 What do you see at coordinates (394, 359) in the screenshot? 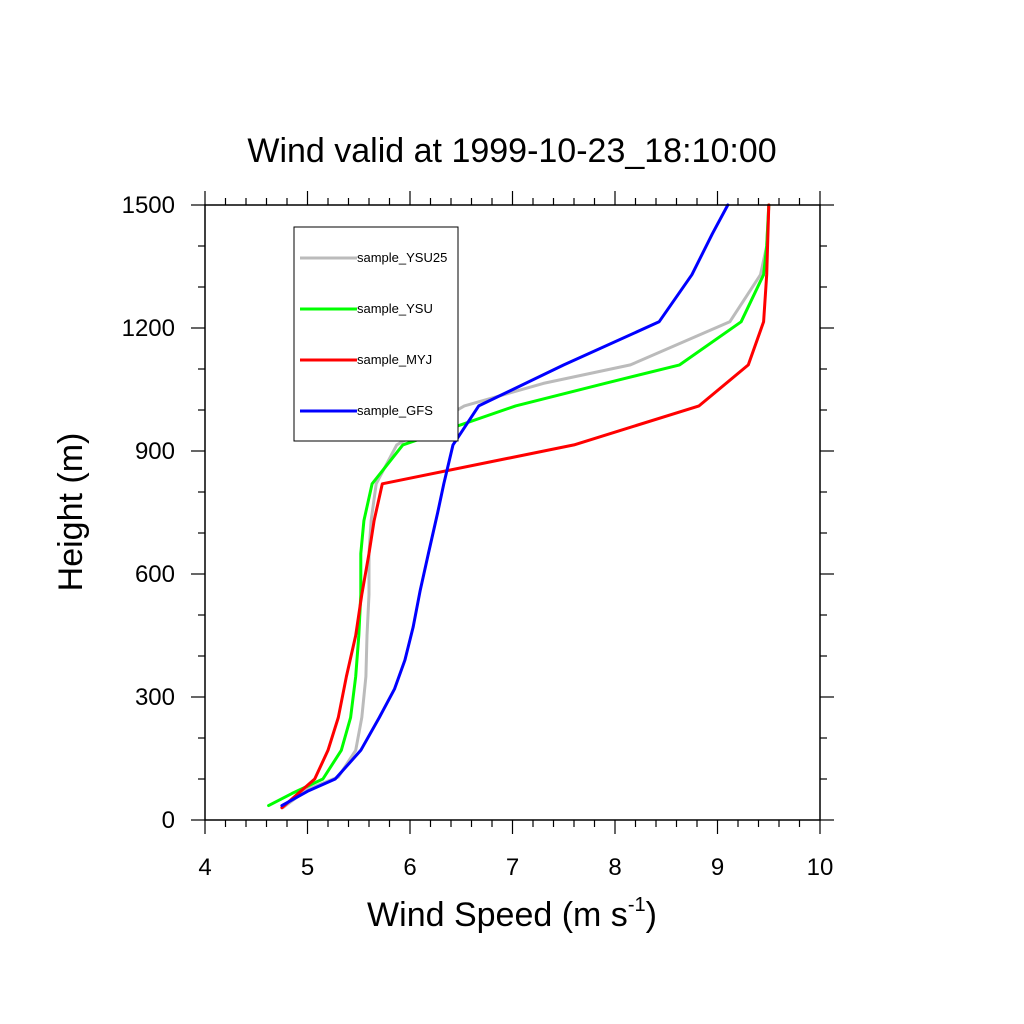
I see `legend-label: sample_MYJ` at bounding box center [394, 359].